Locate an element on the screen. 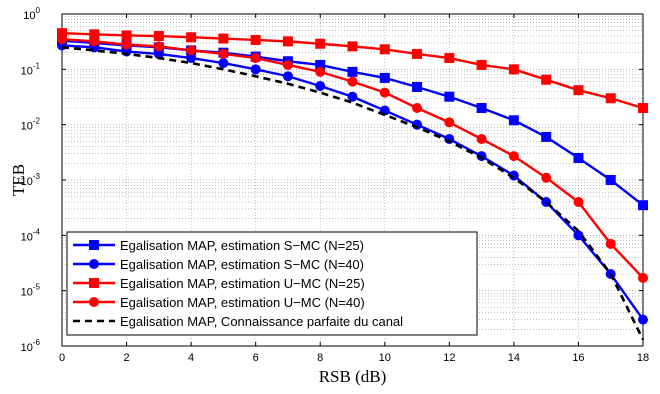 This screenshot has height=394, width=660. legend-entry: Egalisation MAP, estimation U−MC (N=25) is located at coordinates (219, 283).